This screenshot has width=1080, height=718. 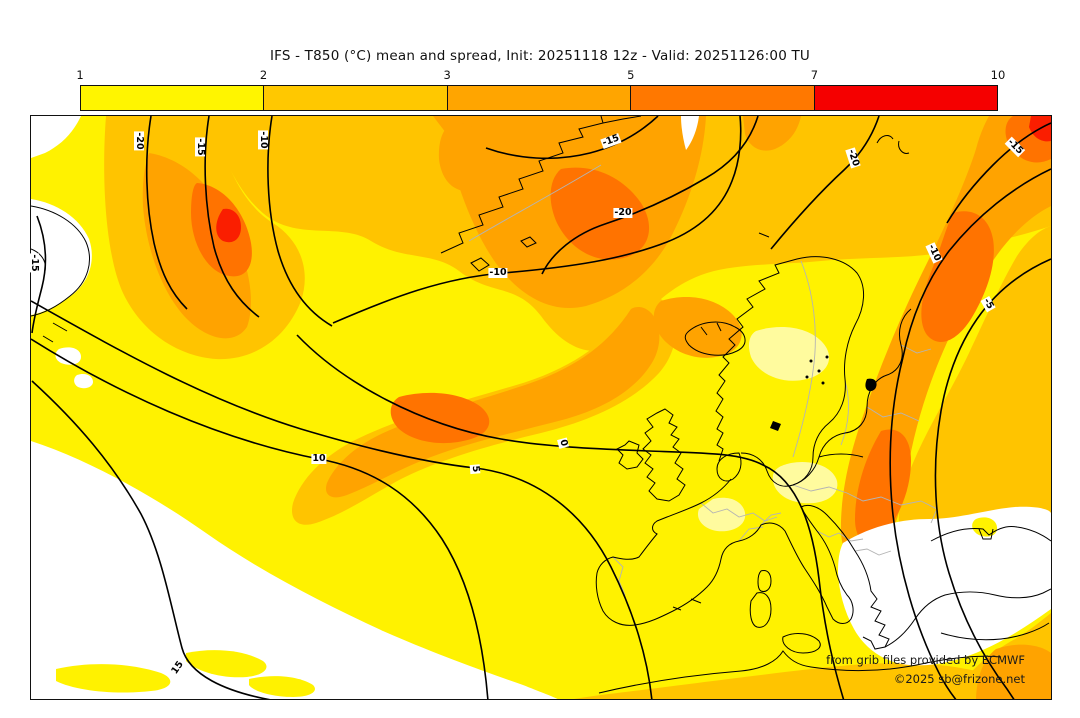 I want to click on turkey-south-coast, so click(x=995, y=631).